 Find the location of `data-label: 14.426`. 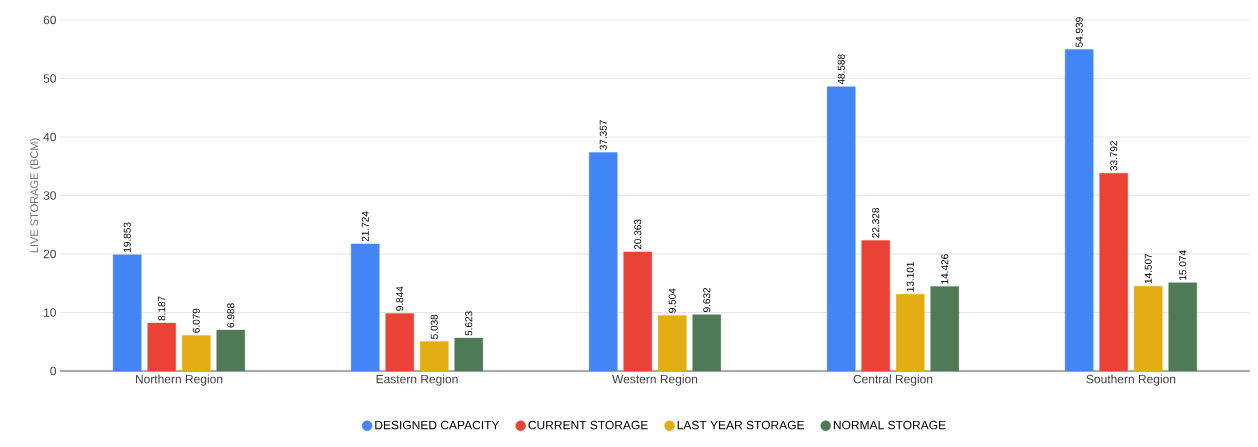

data-label: 14.426 is located at coordinates (945, 269).